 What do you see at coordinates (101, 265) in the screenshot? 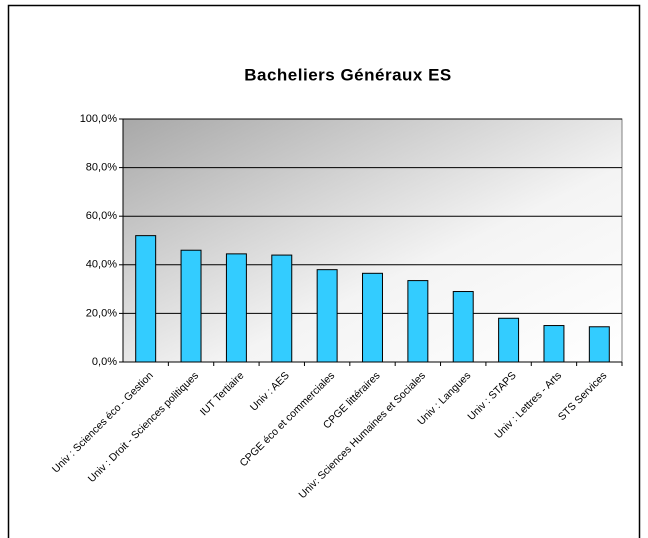
I see `y-tick-label: 40,0%` at bounding box center [101, 265].